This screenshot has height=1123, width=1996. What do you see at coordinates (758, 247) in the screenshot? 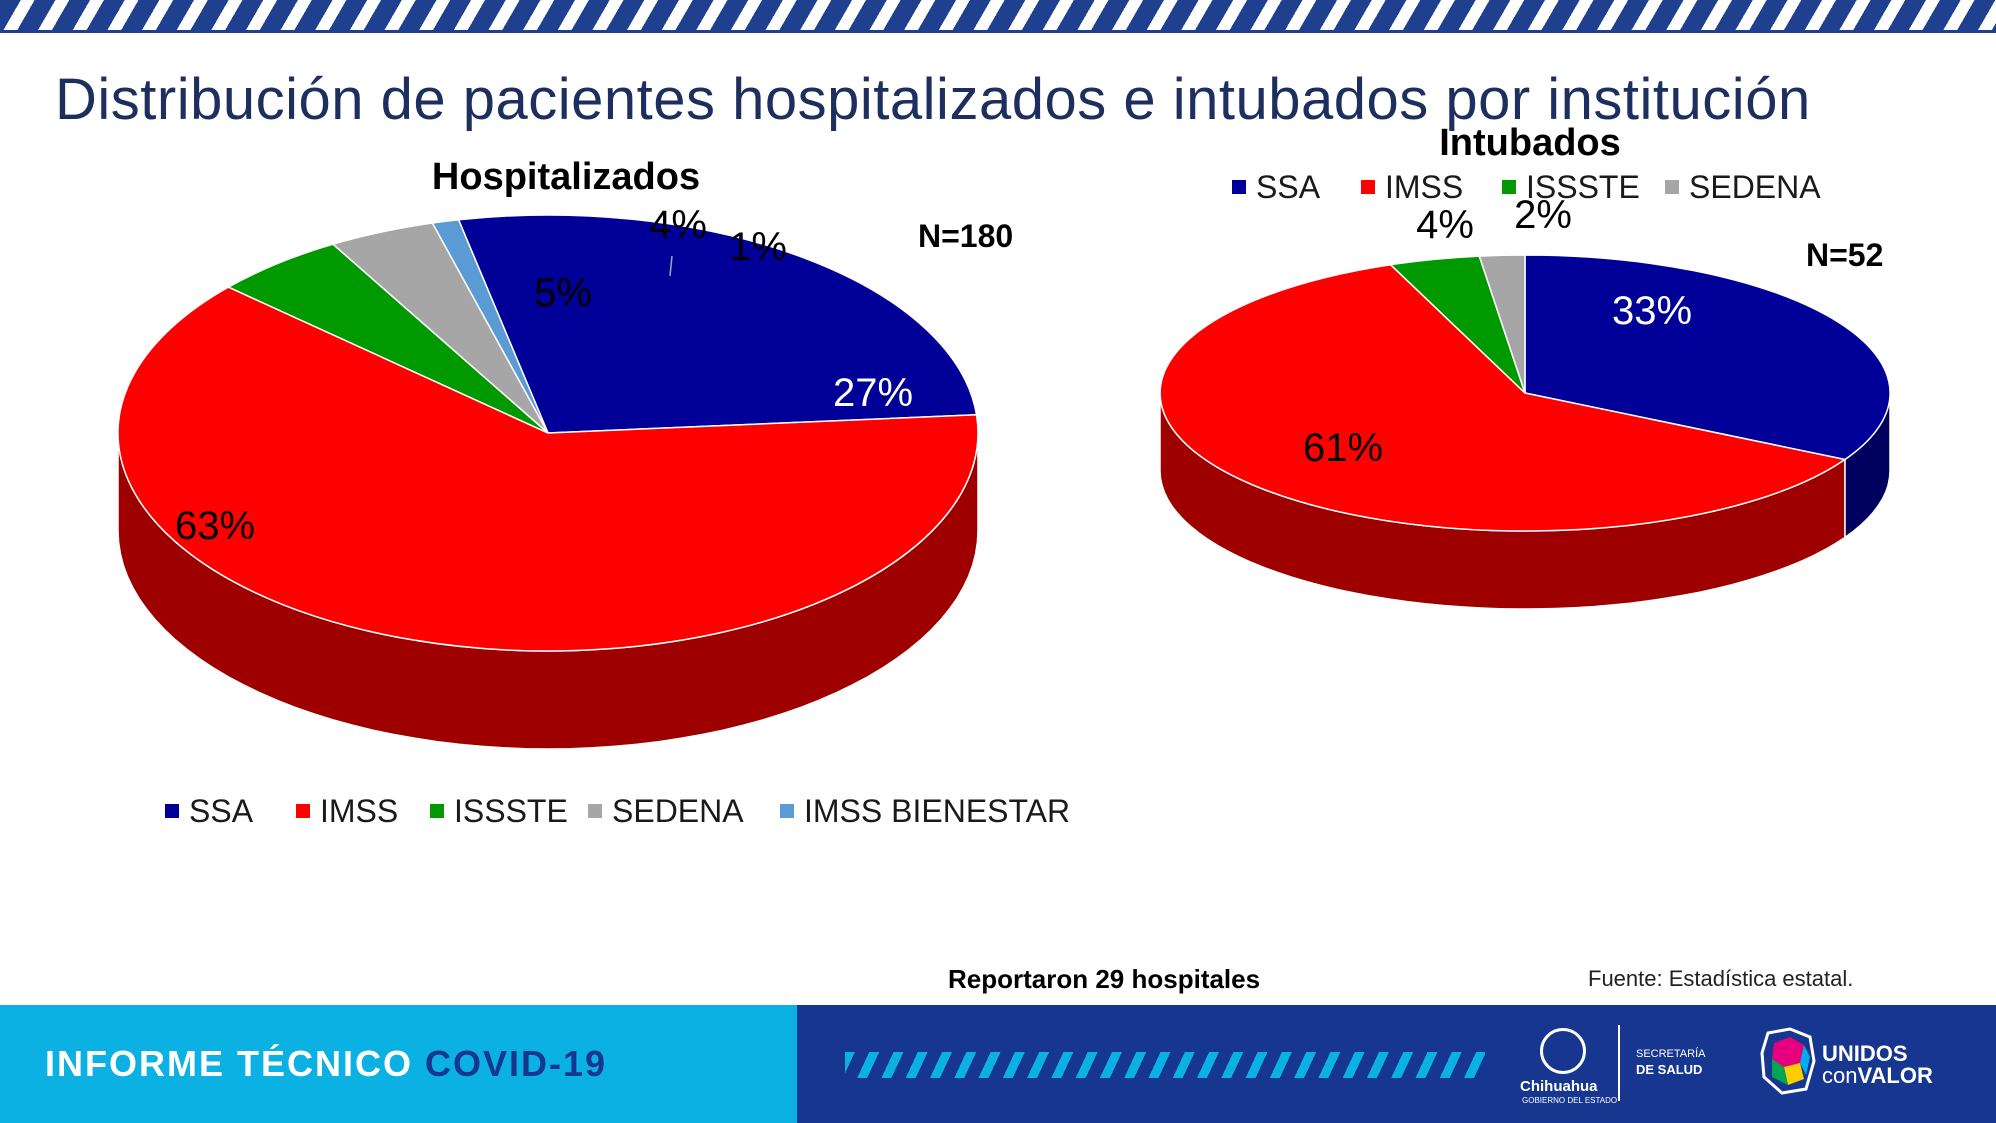
I see `data-label-imss-bienestar: 1%` at bounding box center [758, 247].